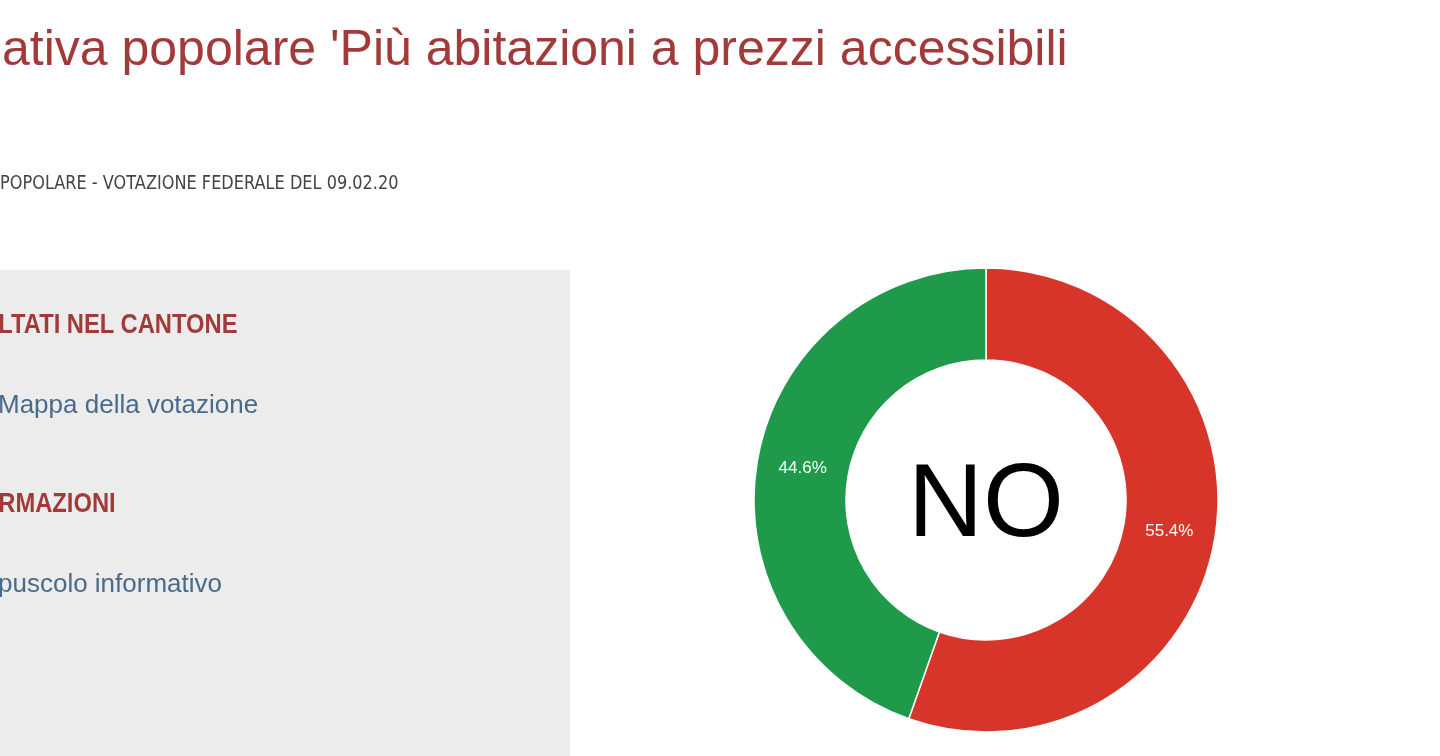  I want to click on text: NO, so click(986, 500).